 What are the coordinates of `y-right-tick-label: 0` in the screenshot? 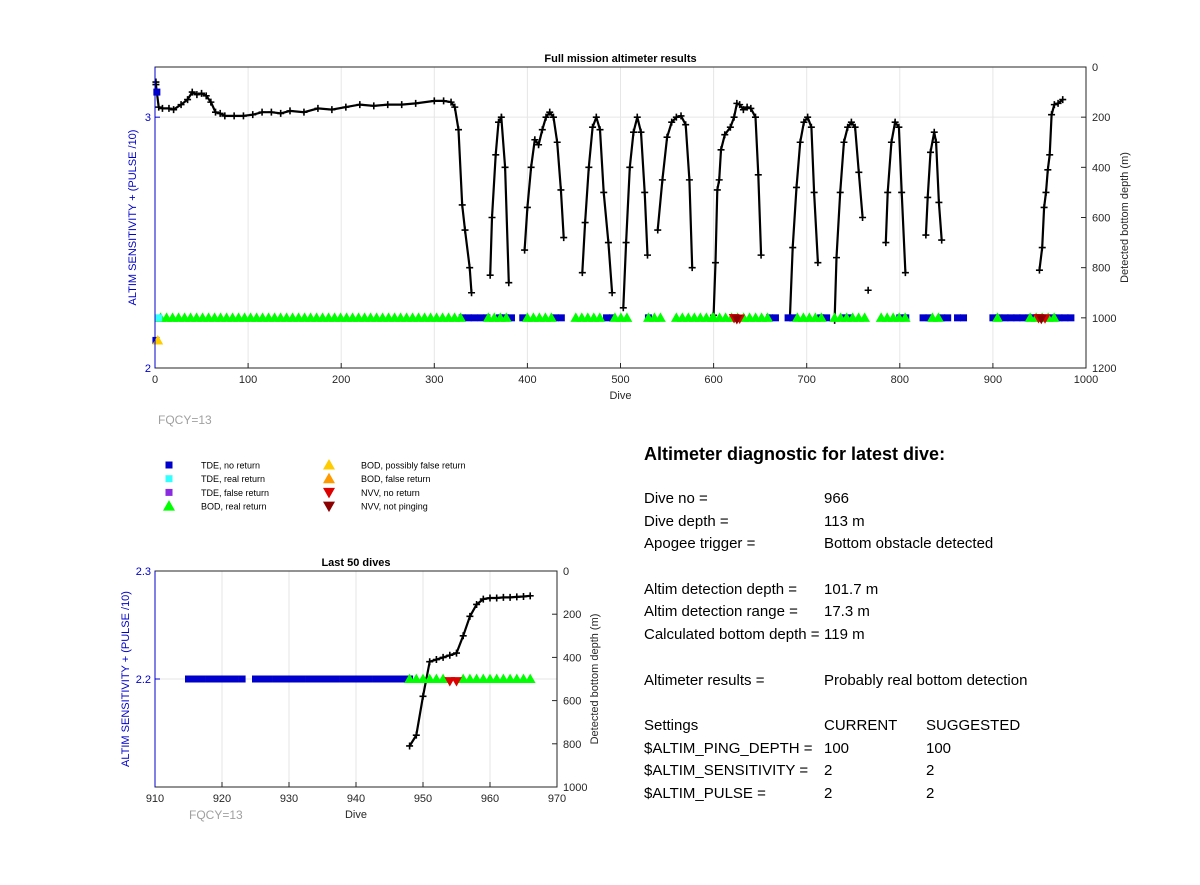 It's located at (566, 572).